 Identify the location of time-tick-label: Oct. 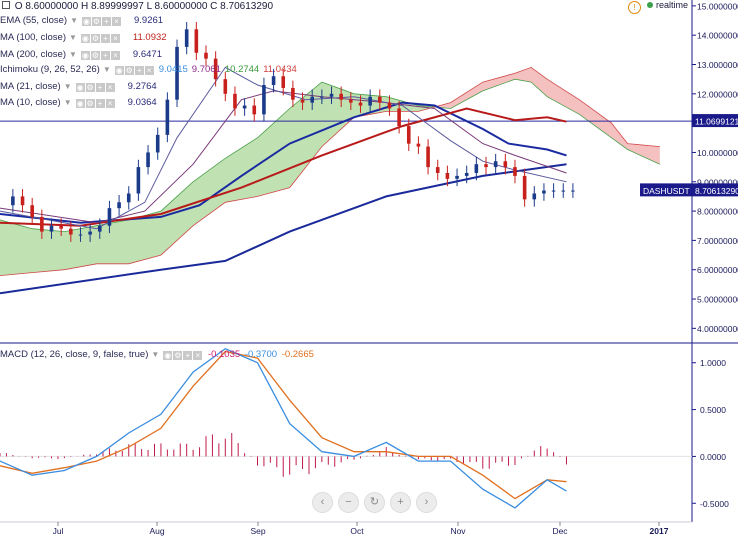
(357, 531).